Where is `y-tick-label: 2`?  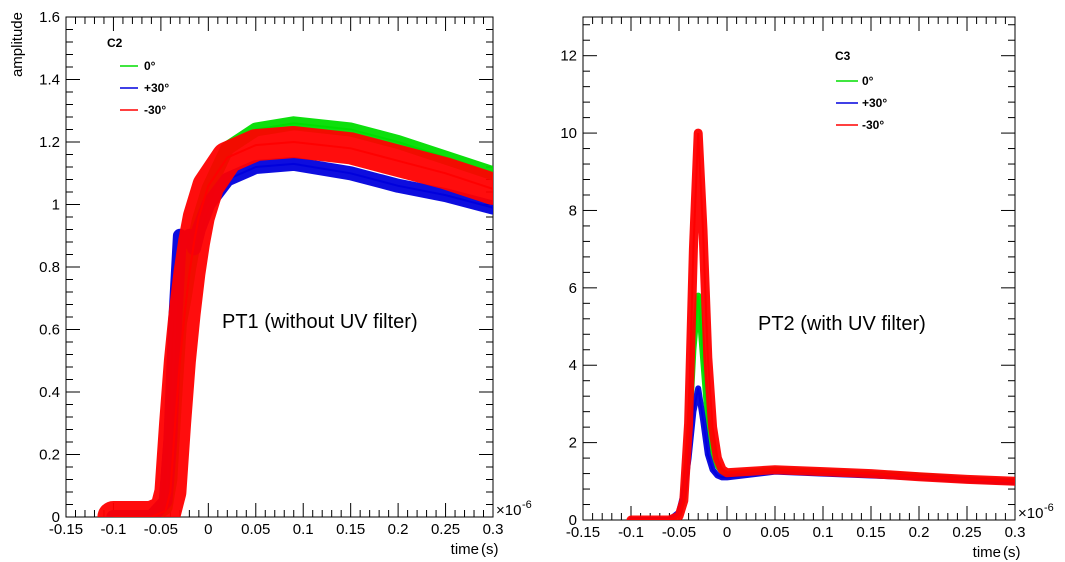
y-tick-label: 2 is located at coordinates (573, 443).